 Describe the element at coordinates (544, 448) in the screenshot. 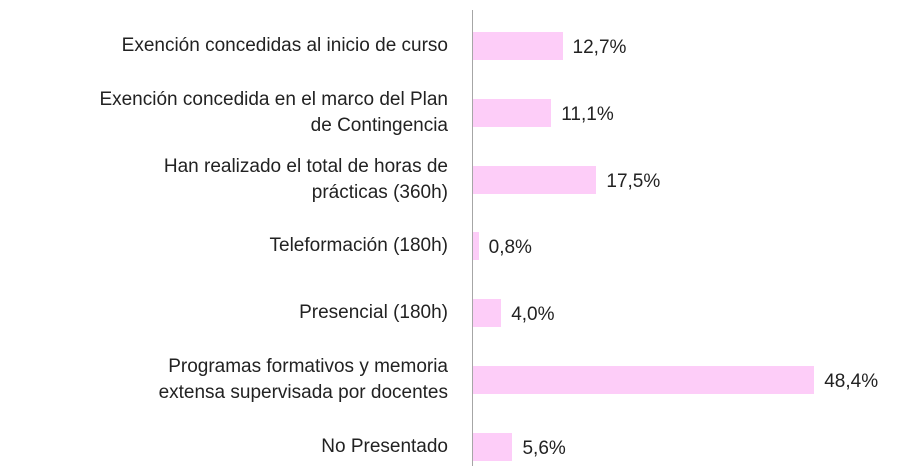

I see `value-label: 5,6%` at that location.